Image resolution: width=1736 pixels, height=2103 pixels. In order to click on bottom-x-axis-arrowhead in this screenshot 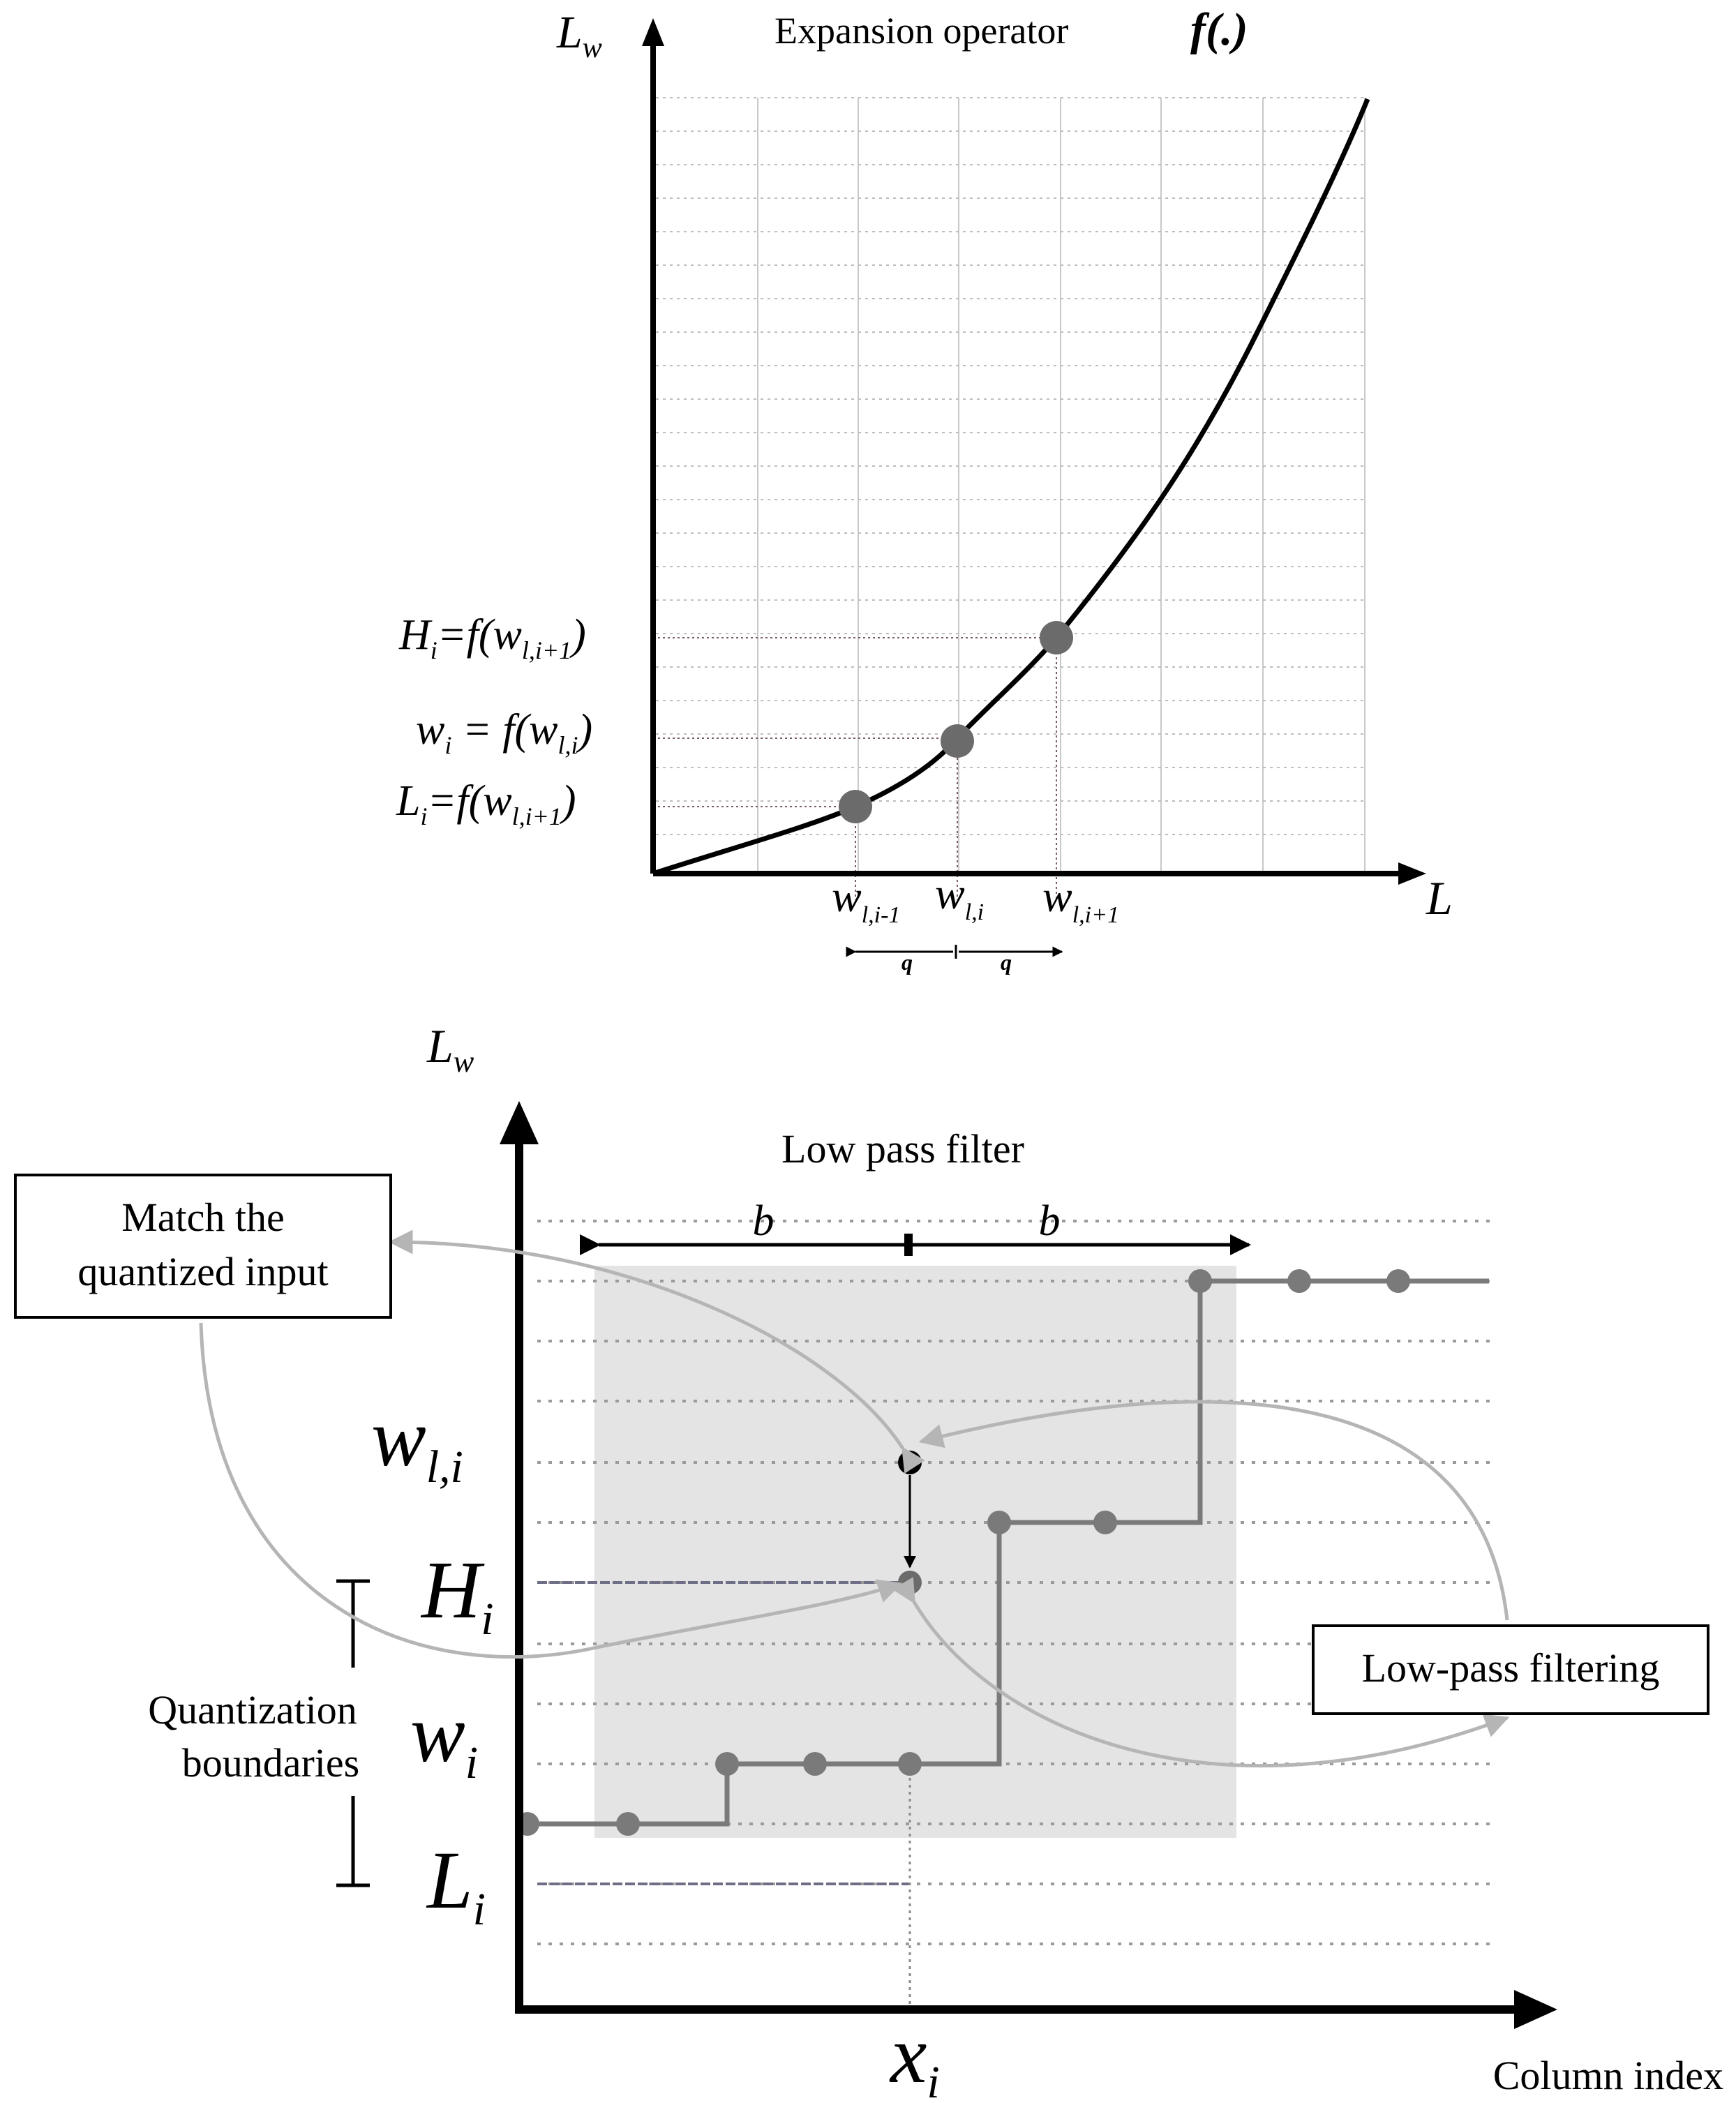, I will do `click(1535, 2010)`.